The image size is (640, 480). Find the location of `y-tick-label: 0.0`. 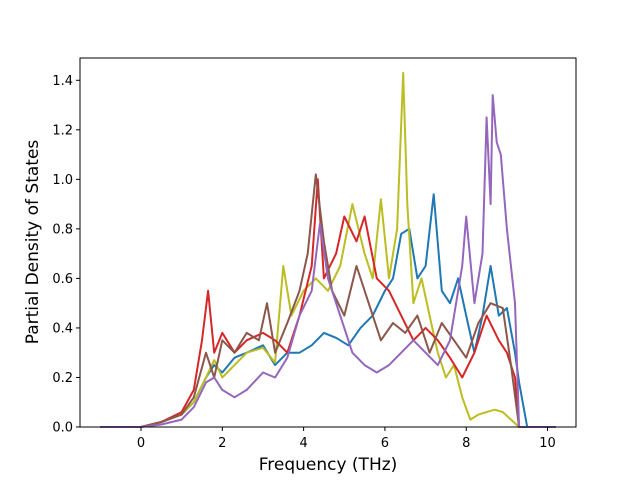

y-tick-label: 0.0 is located at coordinates (62, 428).